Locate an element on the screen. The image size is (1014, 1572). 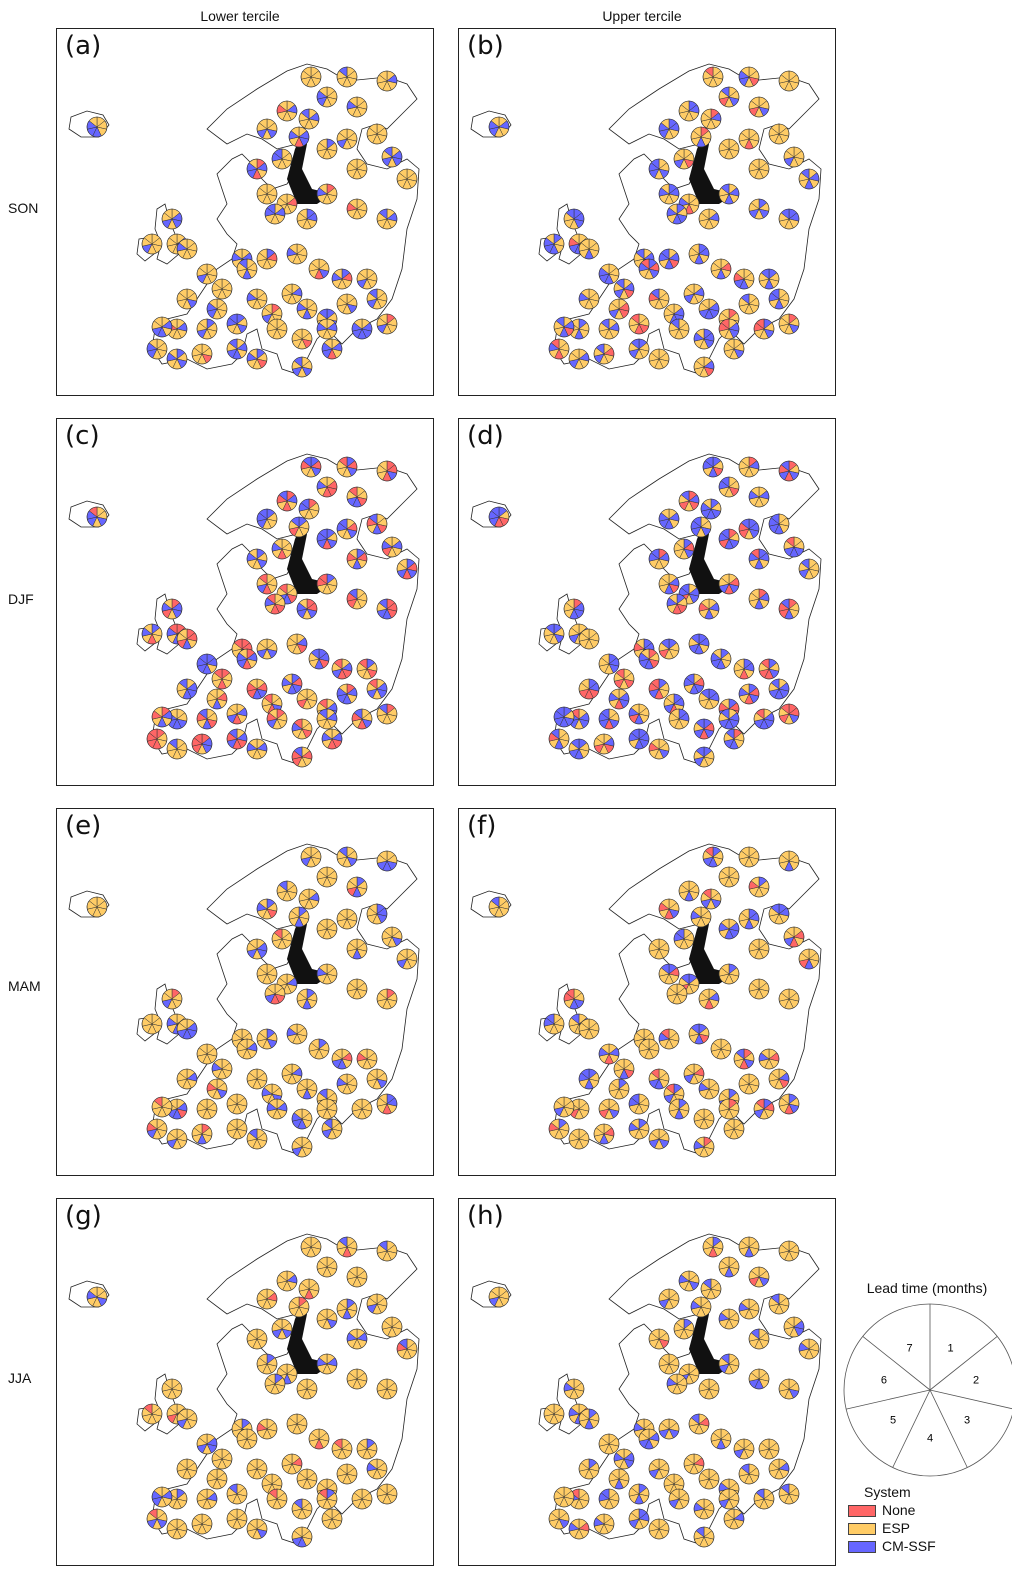
system-legend-none: None is located at coordinates (881, 1510).